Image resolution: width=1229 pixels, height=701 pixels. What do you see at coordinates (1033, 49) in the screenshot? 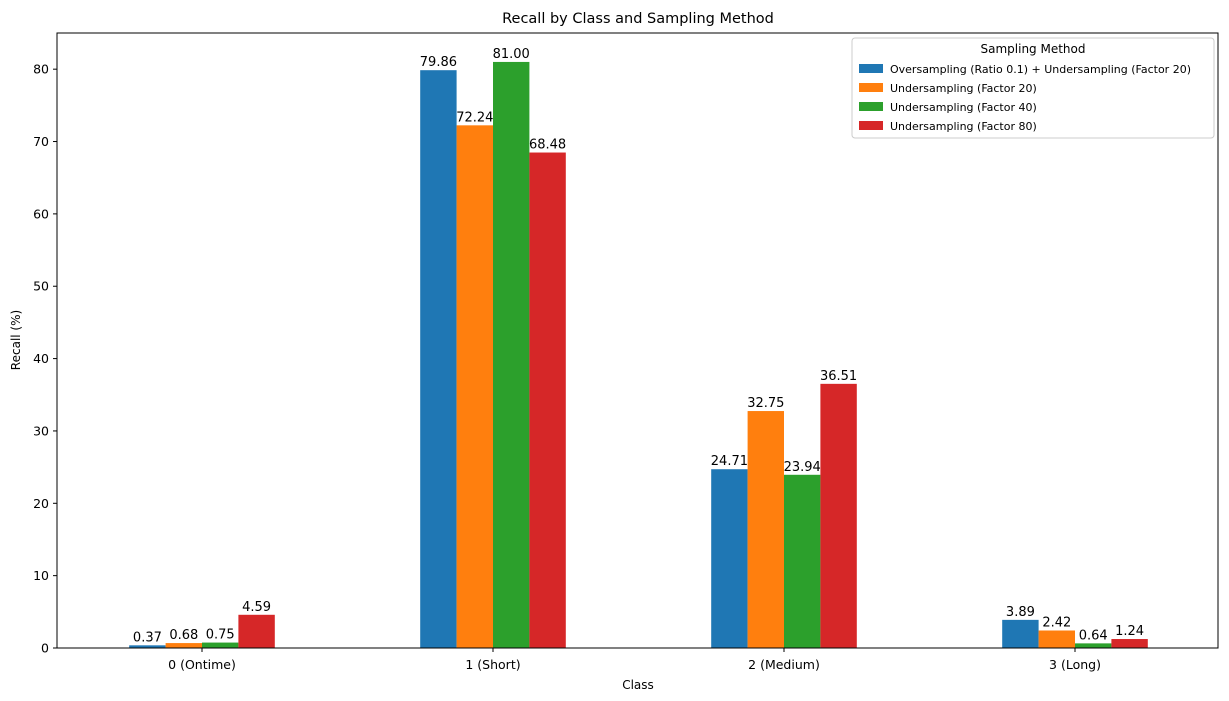
I see `legend-title: Sampling Method` at bounding box center [1033, 49].